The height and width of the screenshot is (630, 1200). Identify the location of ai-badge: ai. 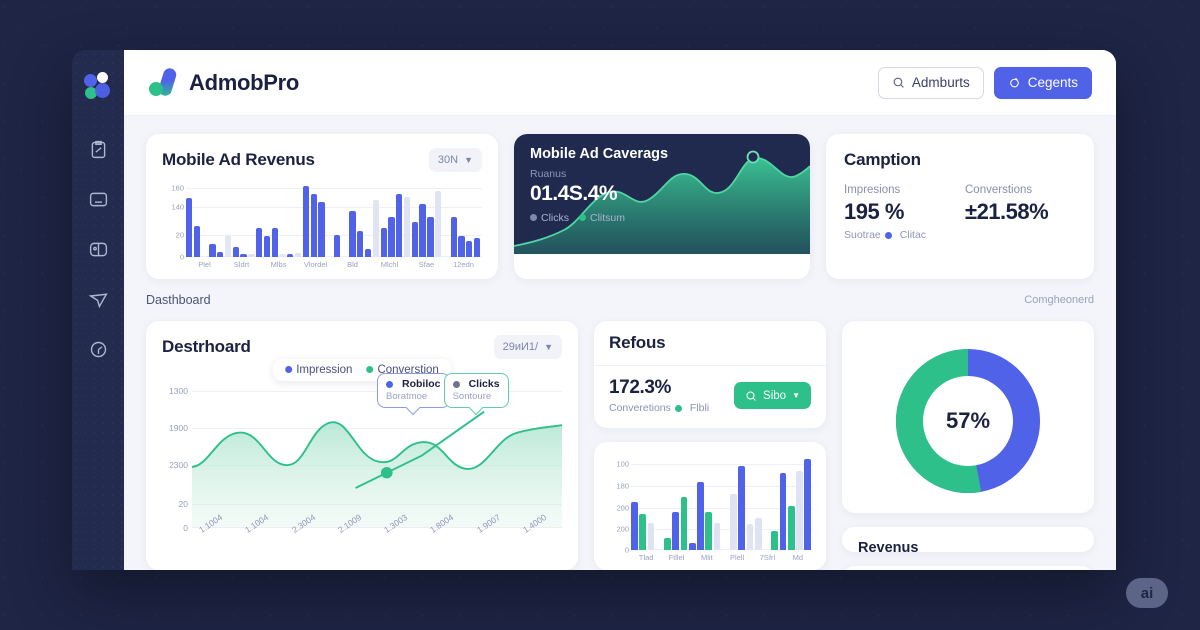
(1147, 593).